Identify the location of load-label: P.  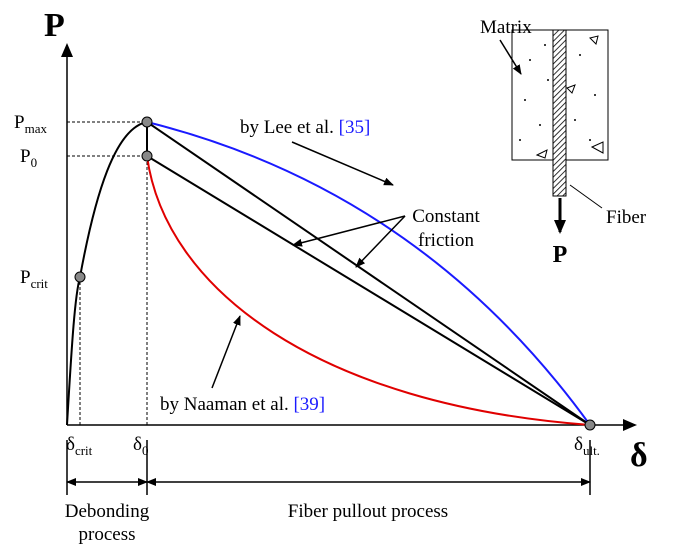
(560, 255).